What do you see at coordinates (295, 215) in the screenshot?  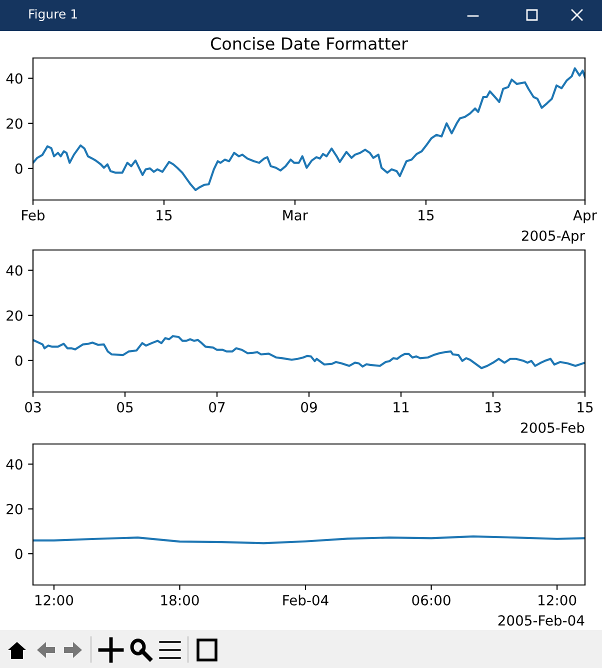 I see `x-tick-label: Mar` at bounding box center [295, 215].